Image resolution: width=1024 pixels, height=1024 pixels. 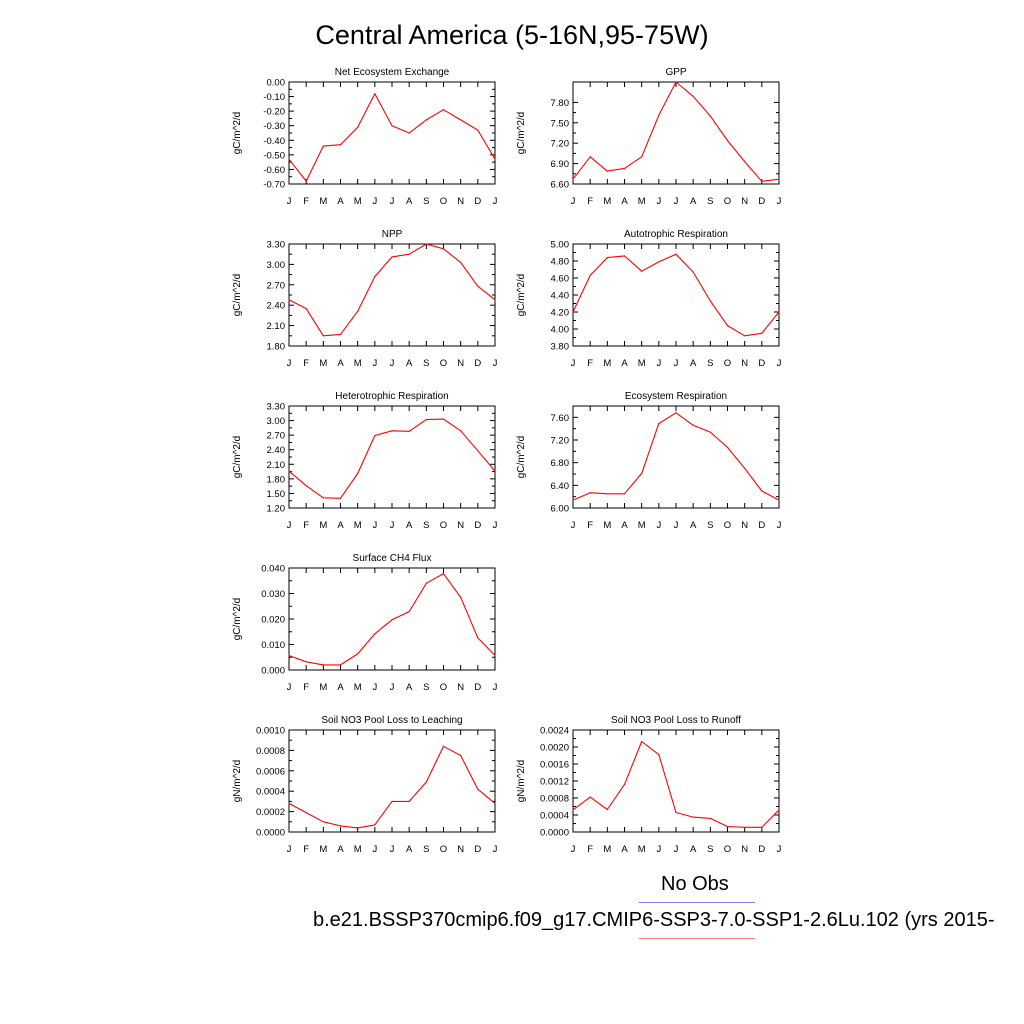 What do you see at coordinates (727, 525) in the screenshot?
I see `chart-5-xtick-label: O` at bounding box center [727, 525].